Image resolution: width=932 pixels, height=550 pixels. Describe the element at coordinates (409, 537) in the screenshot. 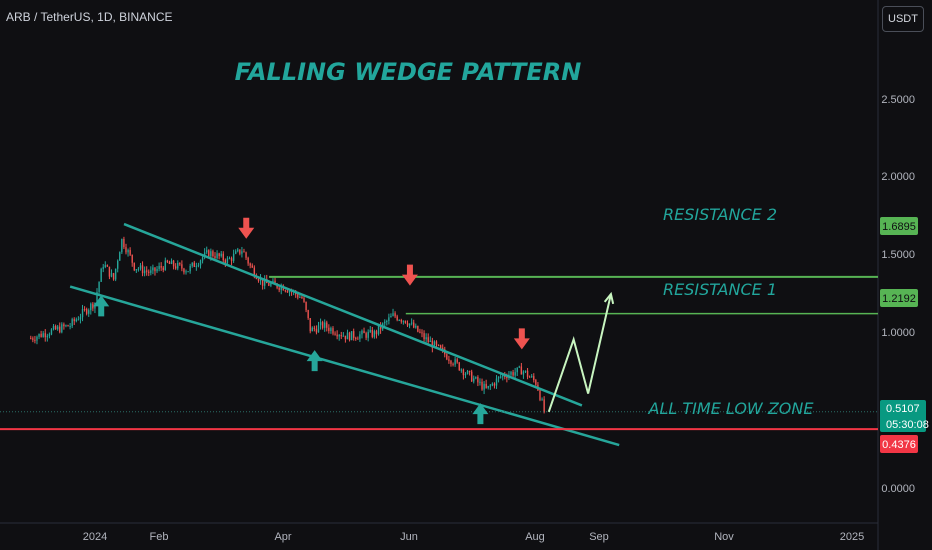

I see `x-tick-label: Jun` at that location.